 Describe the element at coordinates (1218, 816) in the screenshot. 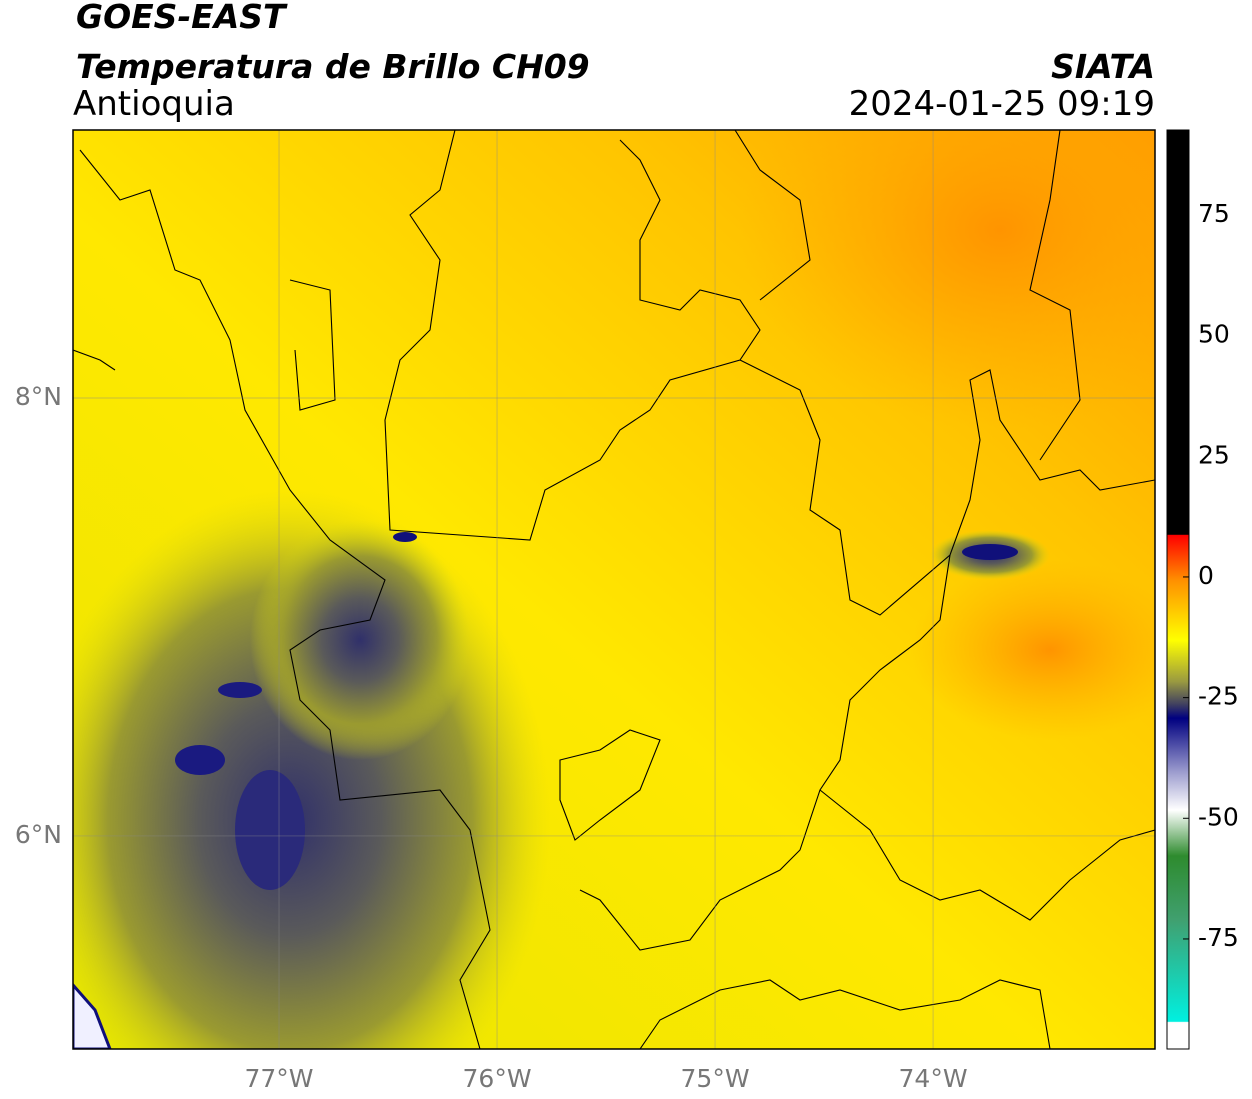

I see `colorbar-tick-label: -50` at that location.